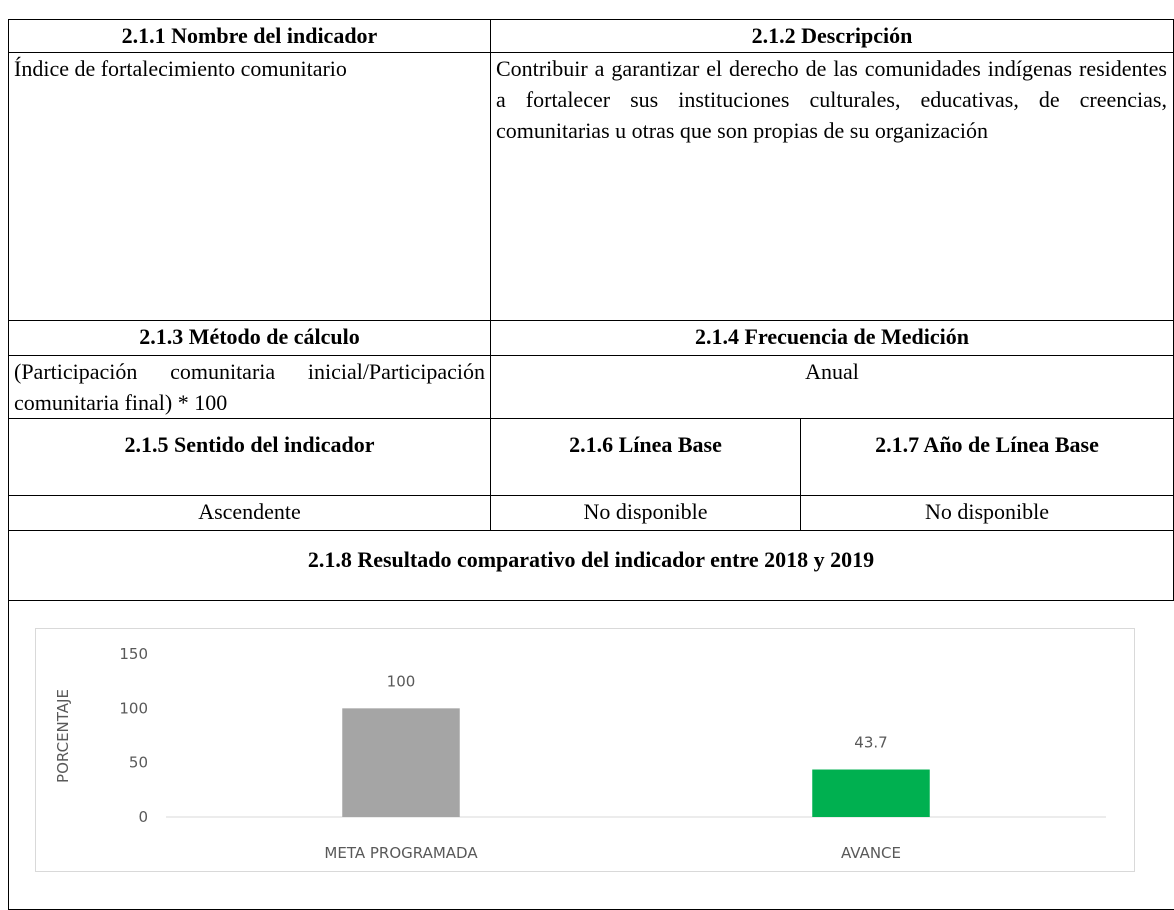 Image resolution: width=1174 pixels, height=910 pixels. Describe the element at coordinates (249, 513) in the screenshot. I see `cell: Ascendente` at that location.